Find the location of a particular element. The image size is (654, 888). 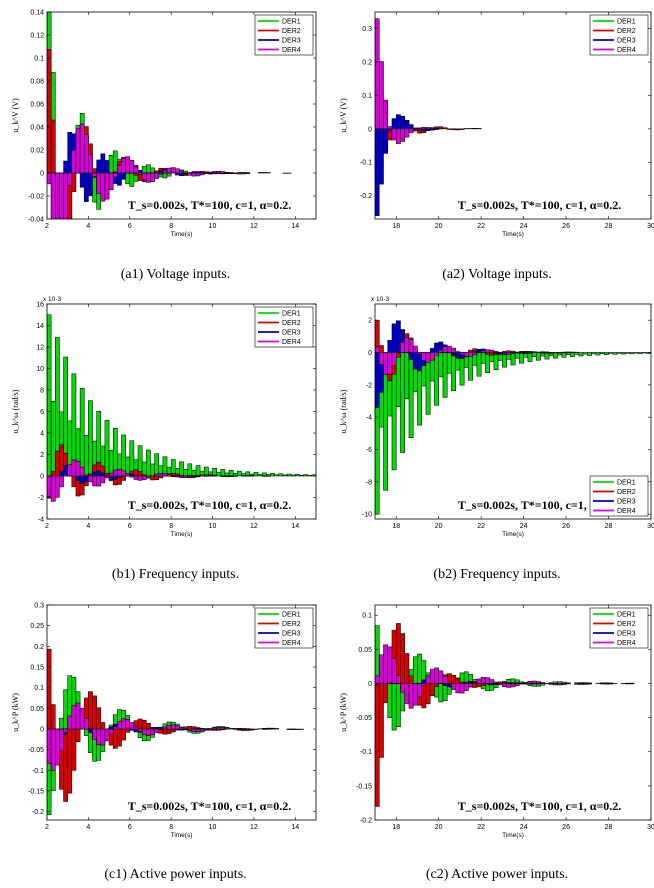

axes-frame is located at coordinates (181, 115).